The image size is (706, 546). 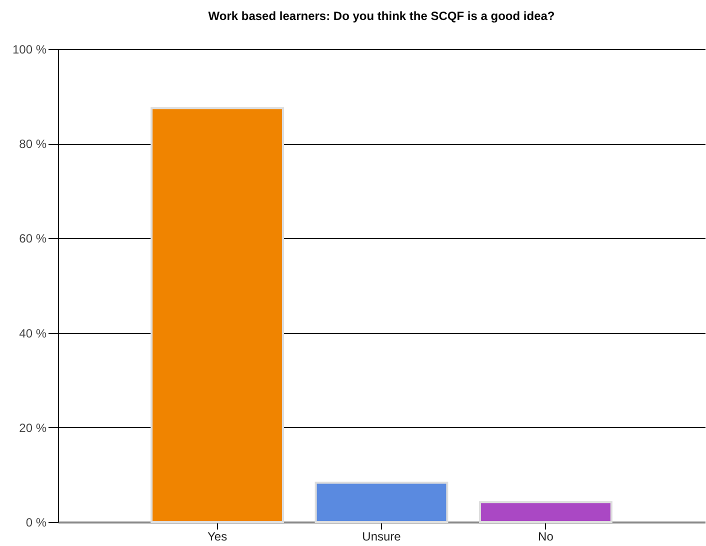 I want to click on chart-title: Work based learners: Do you think the SCQF is a good idea?, so click(x=381, y=16).